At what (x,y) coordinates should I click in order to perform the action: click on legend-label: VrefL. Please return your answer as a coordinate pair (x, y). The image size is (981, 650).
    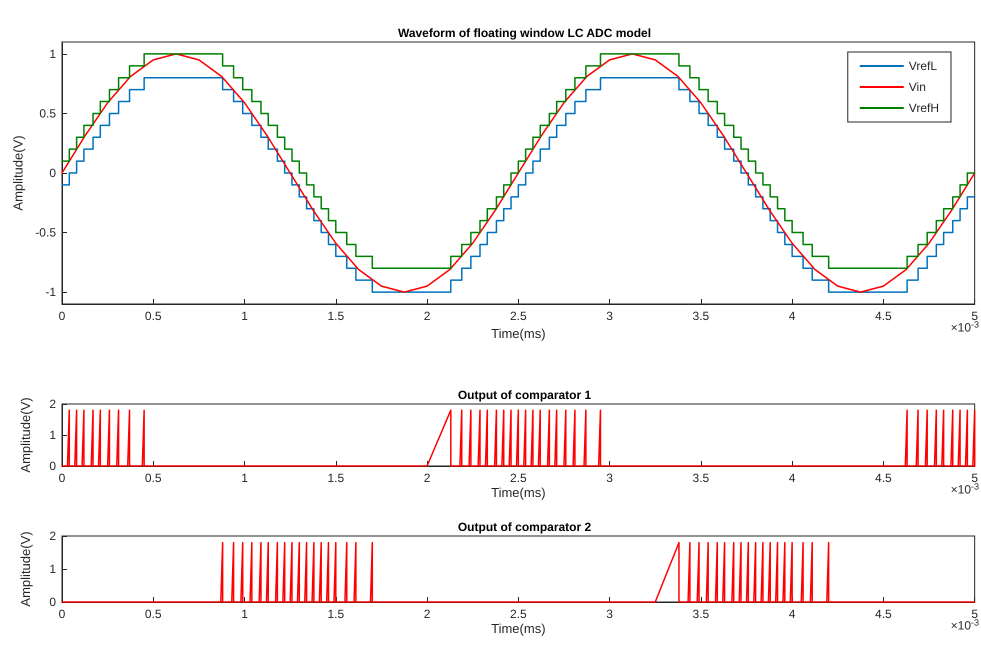
    Looking at the image, I should click on (923, 66).